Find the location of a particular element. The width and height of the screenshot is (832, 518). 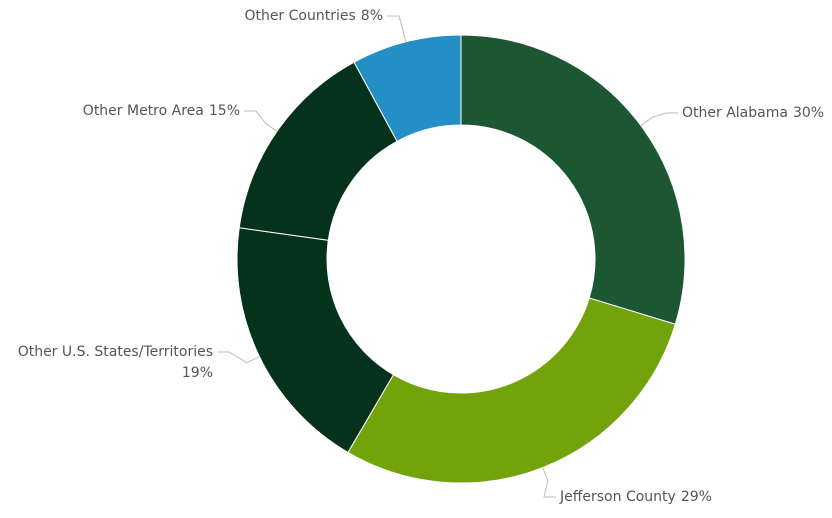

label-name: Other Metro Area is located at coordinates (143, 111).